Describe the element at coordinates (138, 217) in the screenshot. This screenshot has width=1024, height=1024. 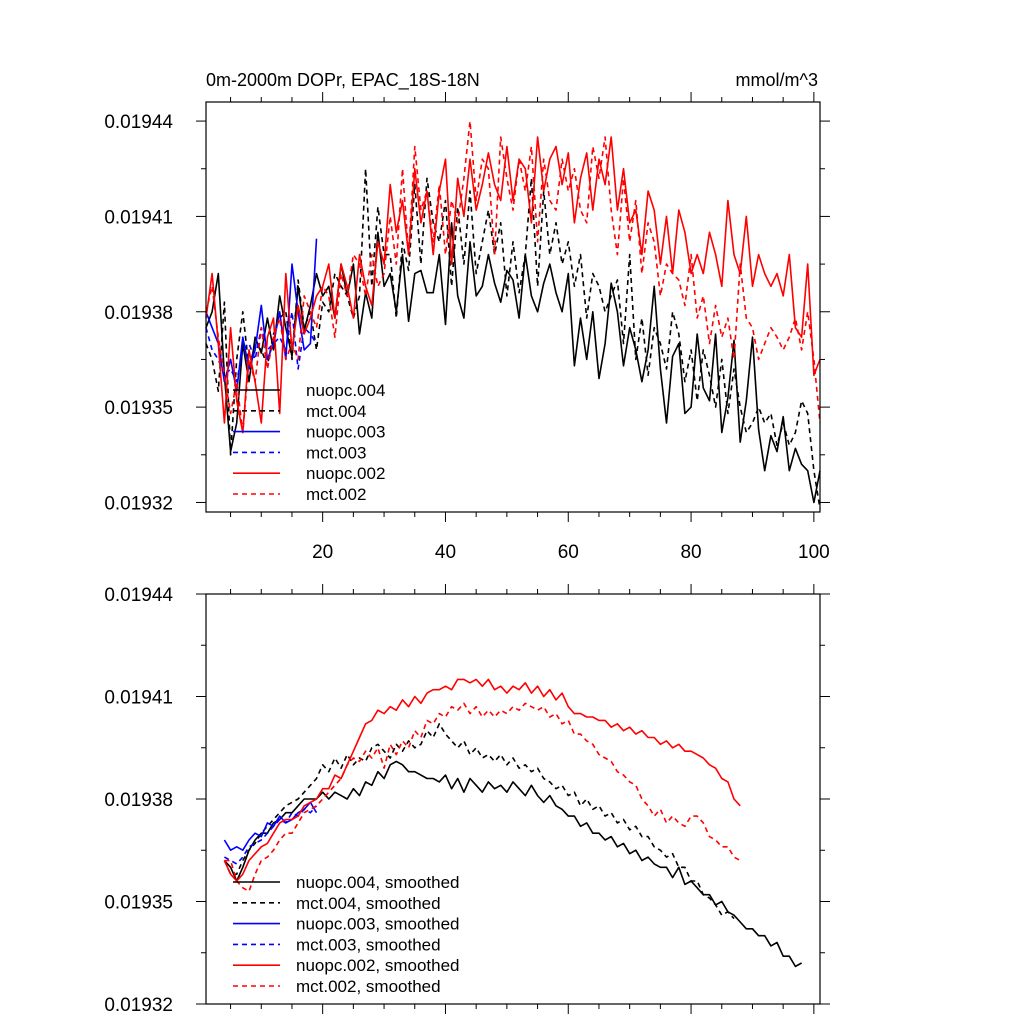
I see `top-y-tick-label: 0.01941` at that location.